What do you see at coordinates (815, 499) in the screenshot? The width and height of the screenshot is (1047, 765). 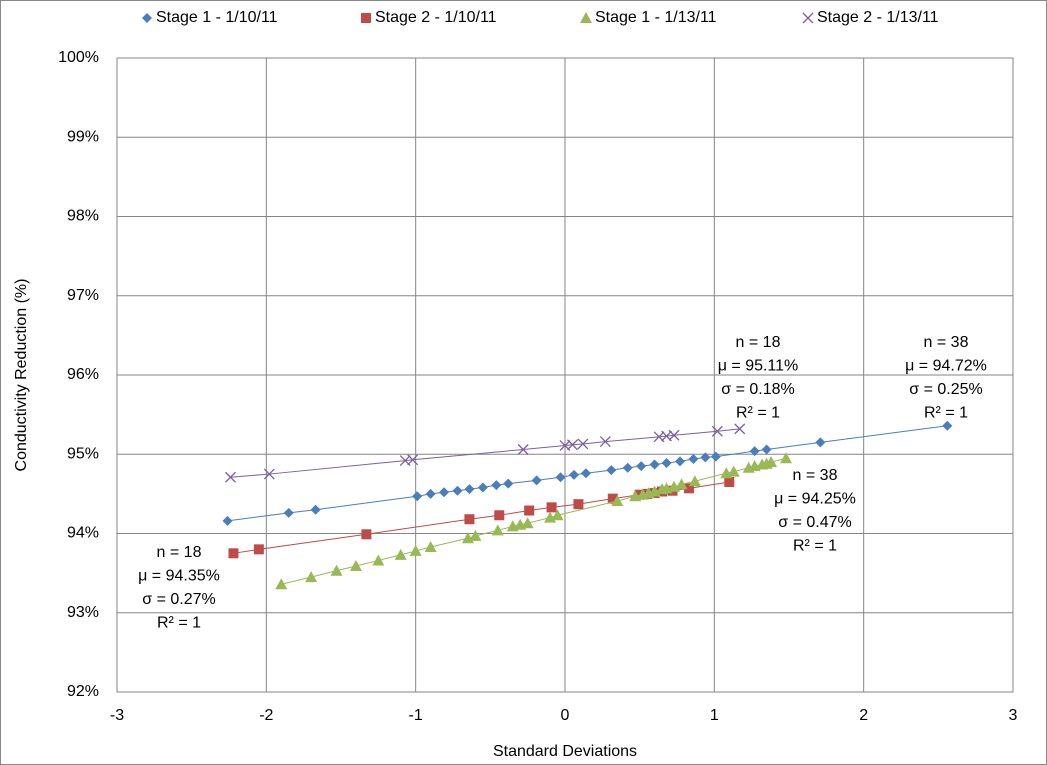 I see `annotation: μ = 94.25%` at bounding box center [815, 499].